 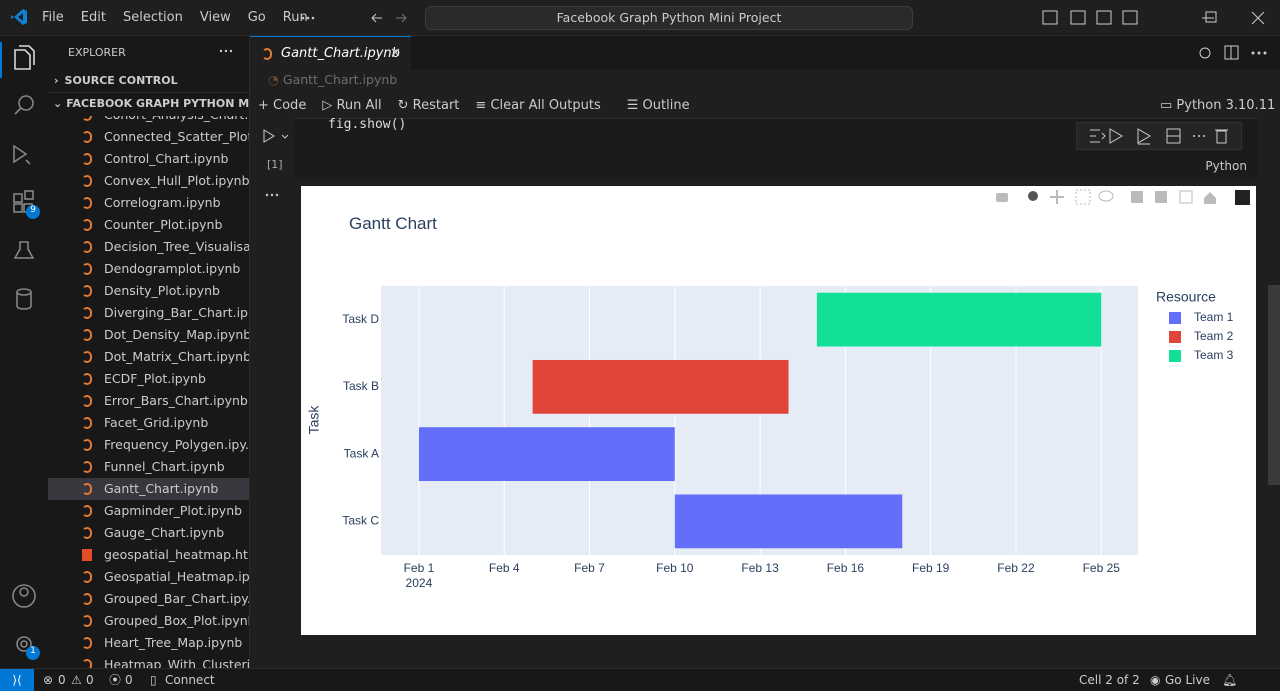 I want to click on legend-swatch, so click(x=1175, y=318).